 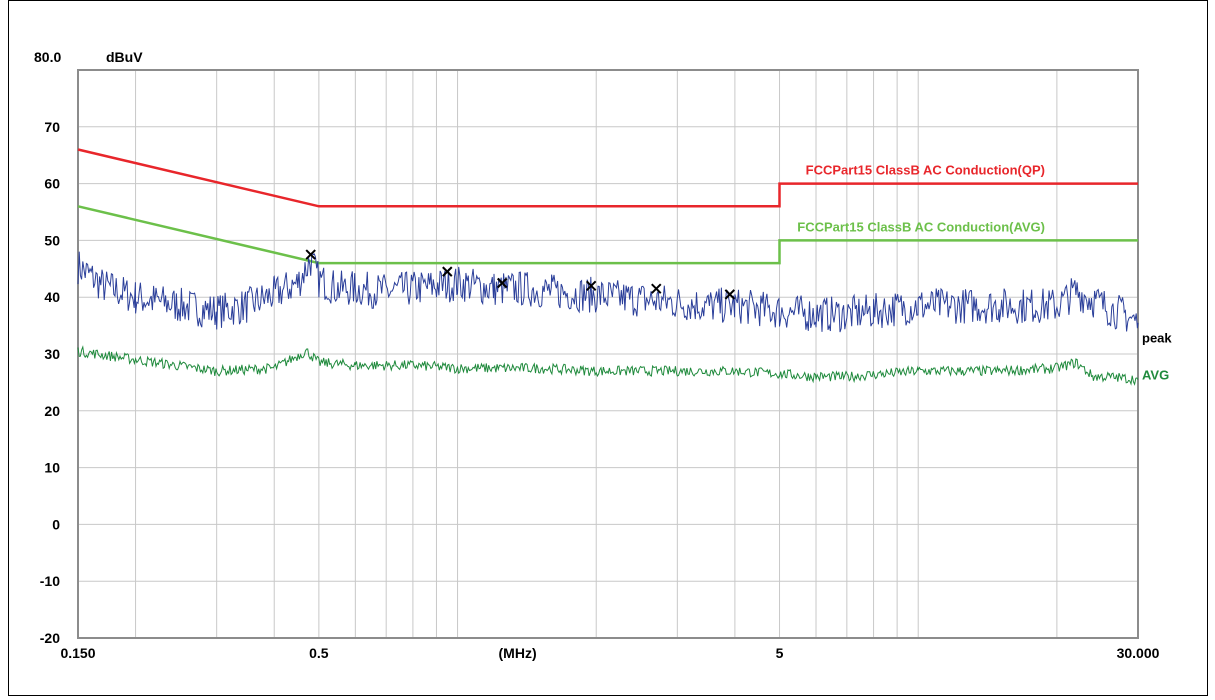 What do you see at coordinates (52, 240) in the screenshot?
I see `y-tick-label: 50` at bounding box center [52, 240].